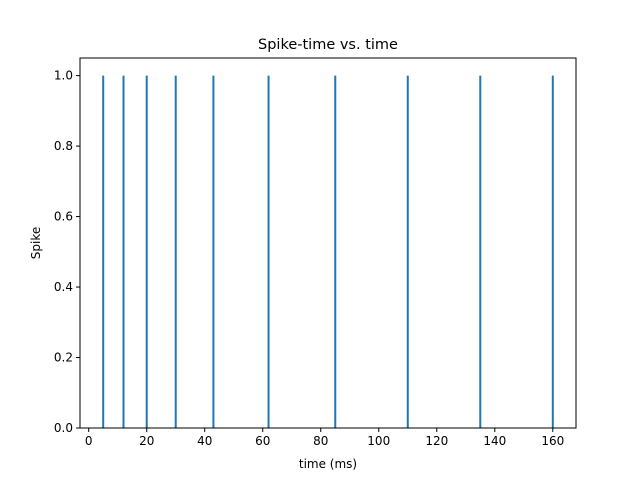  What do you see at coordinates (204, 441) in the screenshot?
I see `x-tick-label: 40` at bounding box center [204, 441].